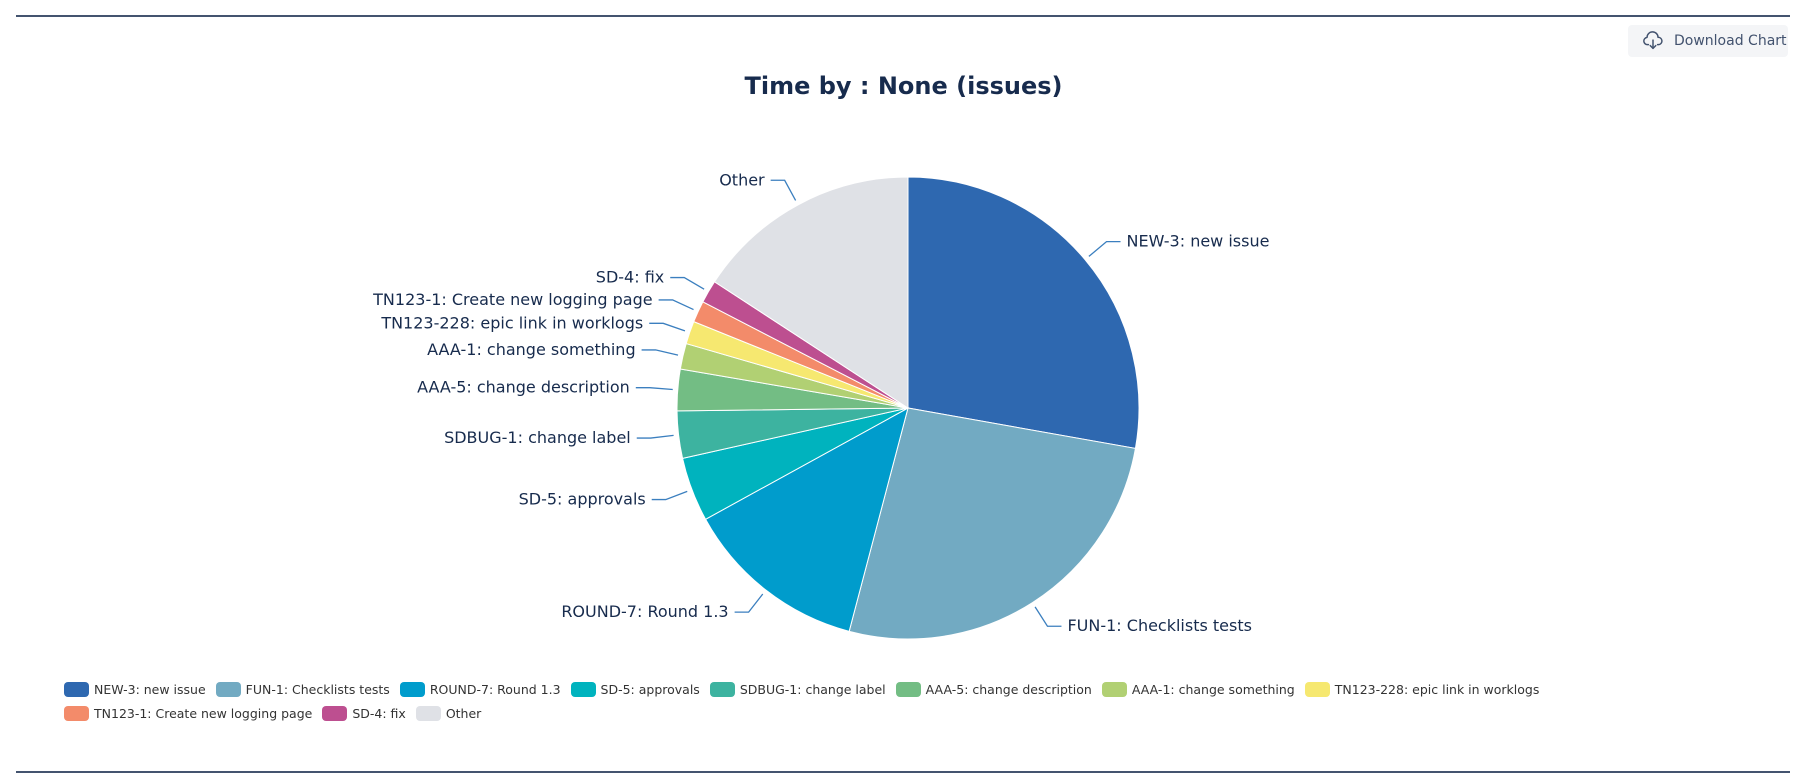 This screenshot has height=781, width=1807. I want to click on legend-label: SD-4: fix, so click(379, 713).